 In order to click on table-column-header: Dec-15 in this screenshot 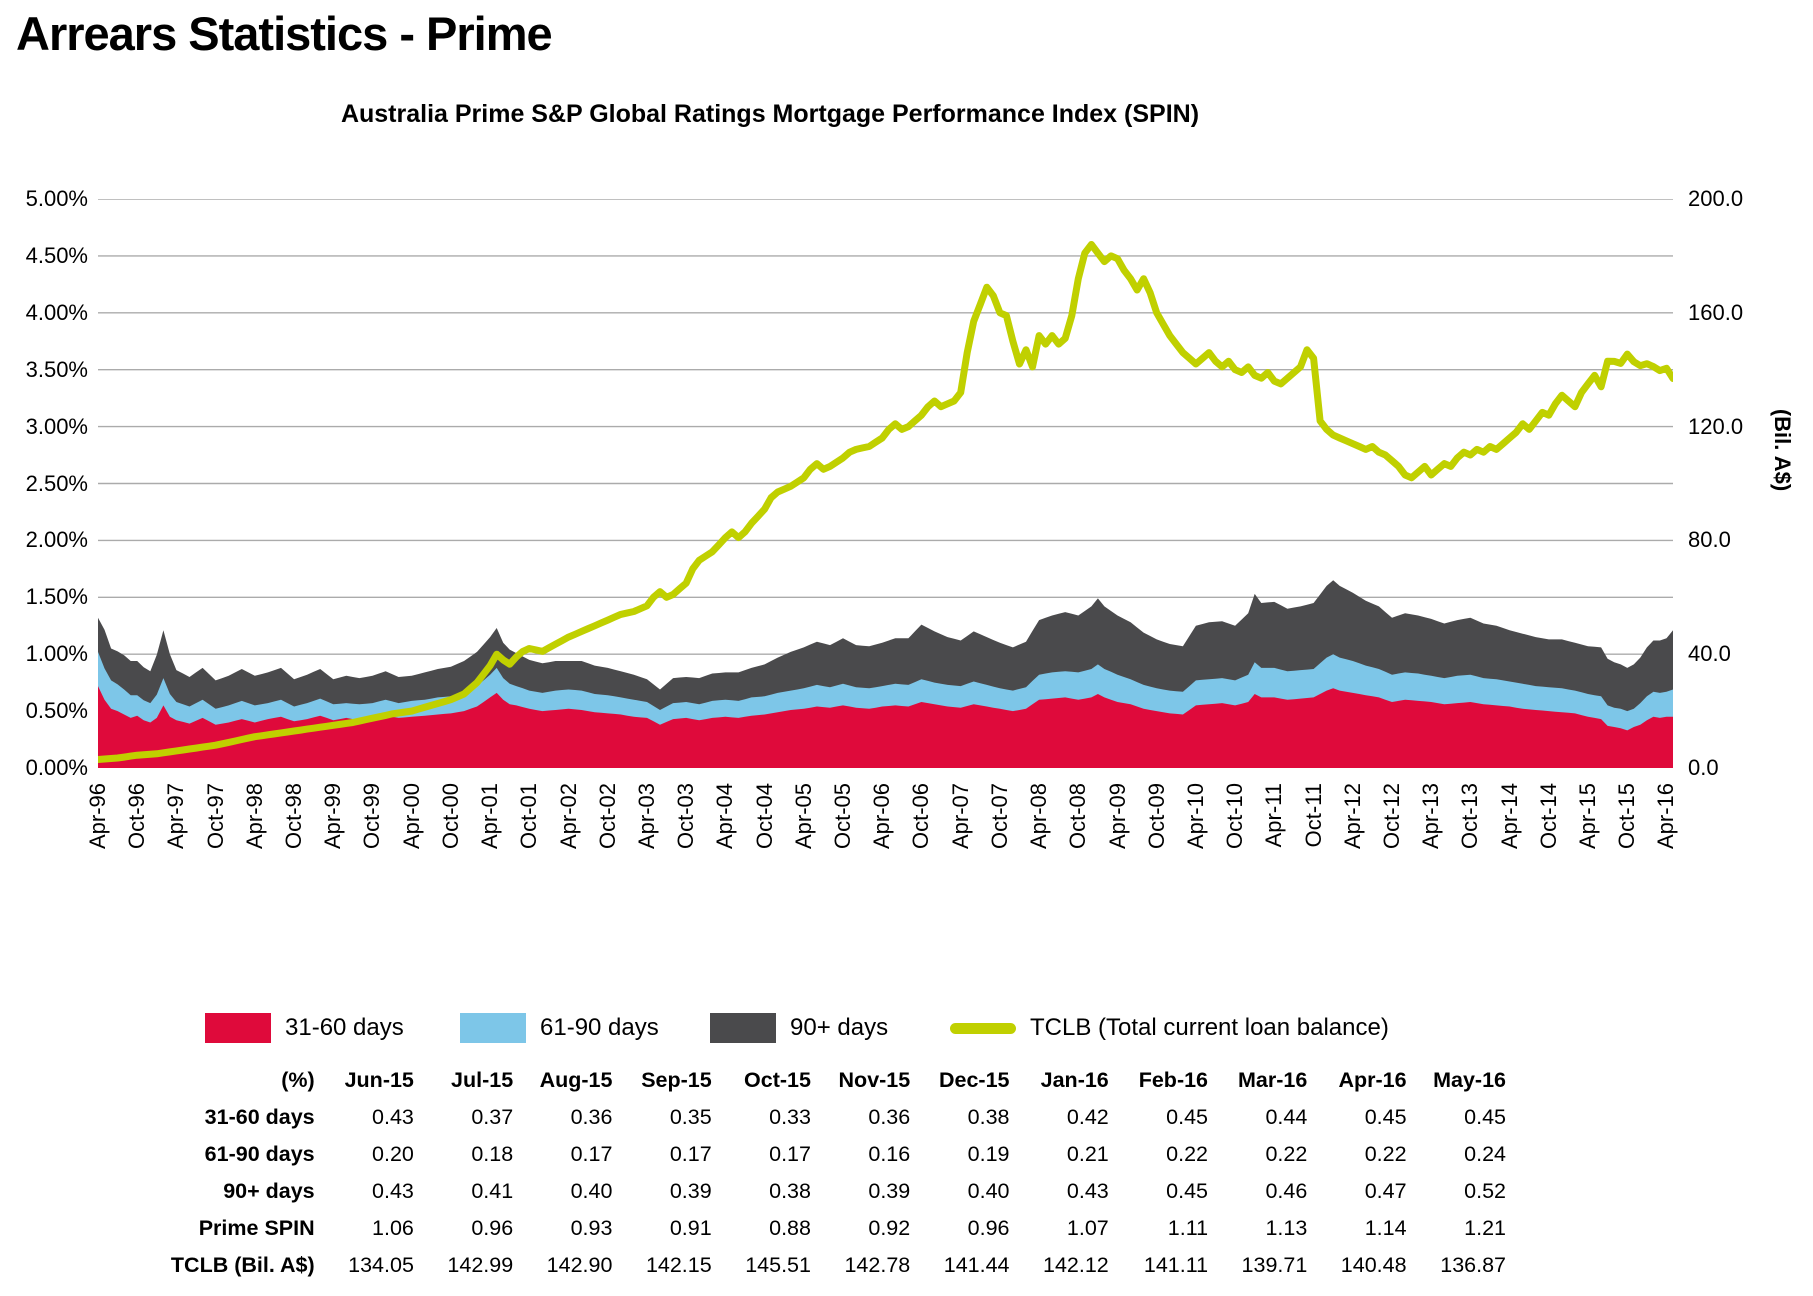, I will do `click(974, 1080)`.